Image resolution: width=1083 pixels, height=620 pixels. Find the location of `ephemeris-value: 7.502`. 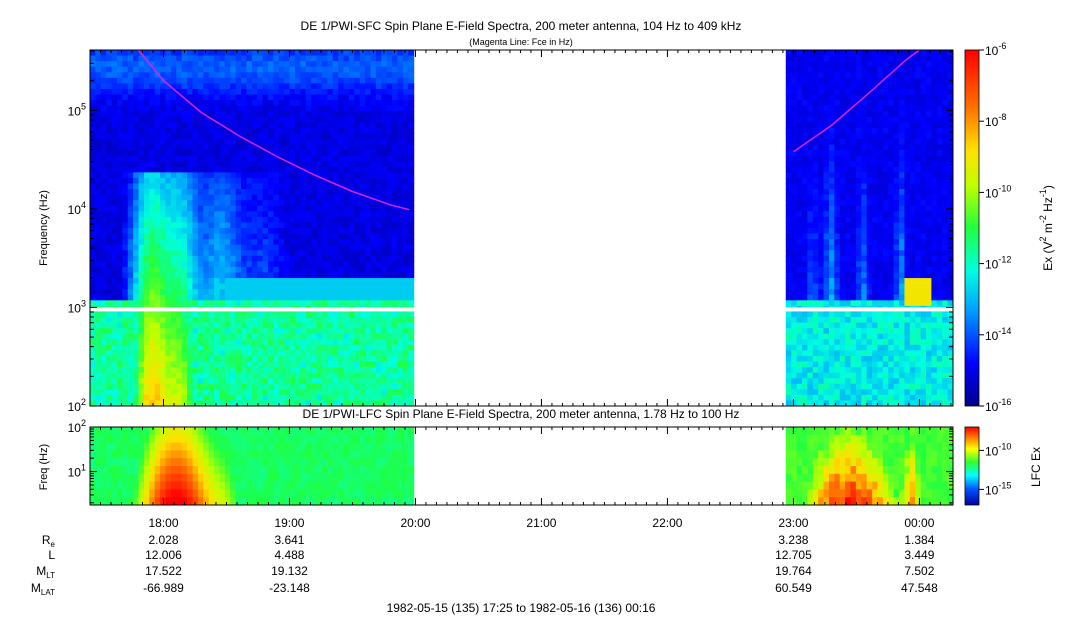

ephemeris-value: 7.502 is located at coordinates (919, 571).